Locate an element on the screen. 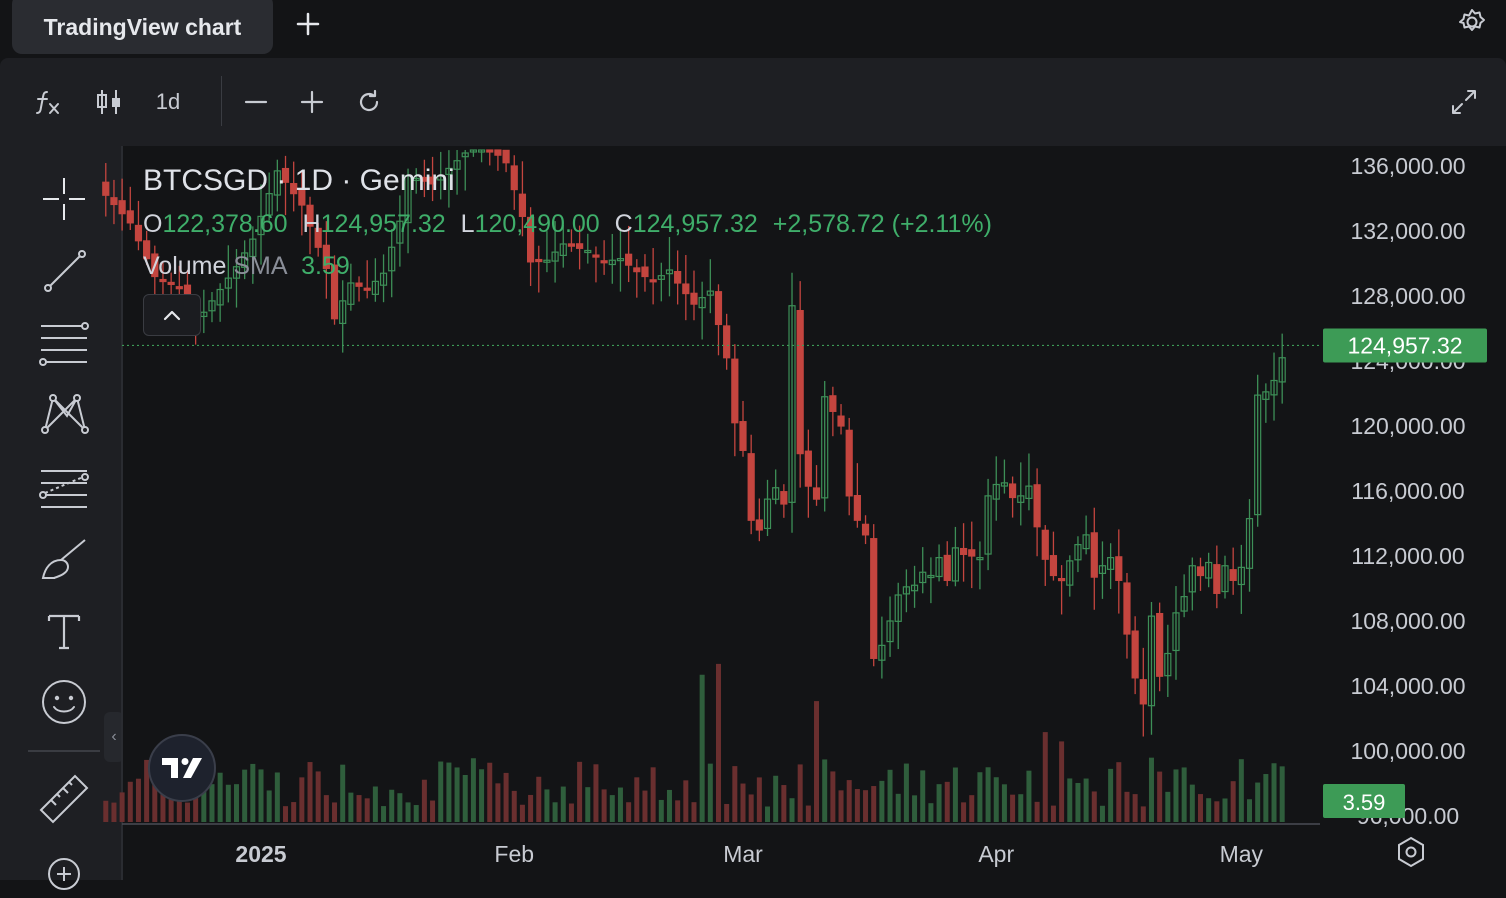 The image size is (1506, 898). tab-trading-view-chart: TradingView chart is located at coordinates (142, 27).